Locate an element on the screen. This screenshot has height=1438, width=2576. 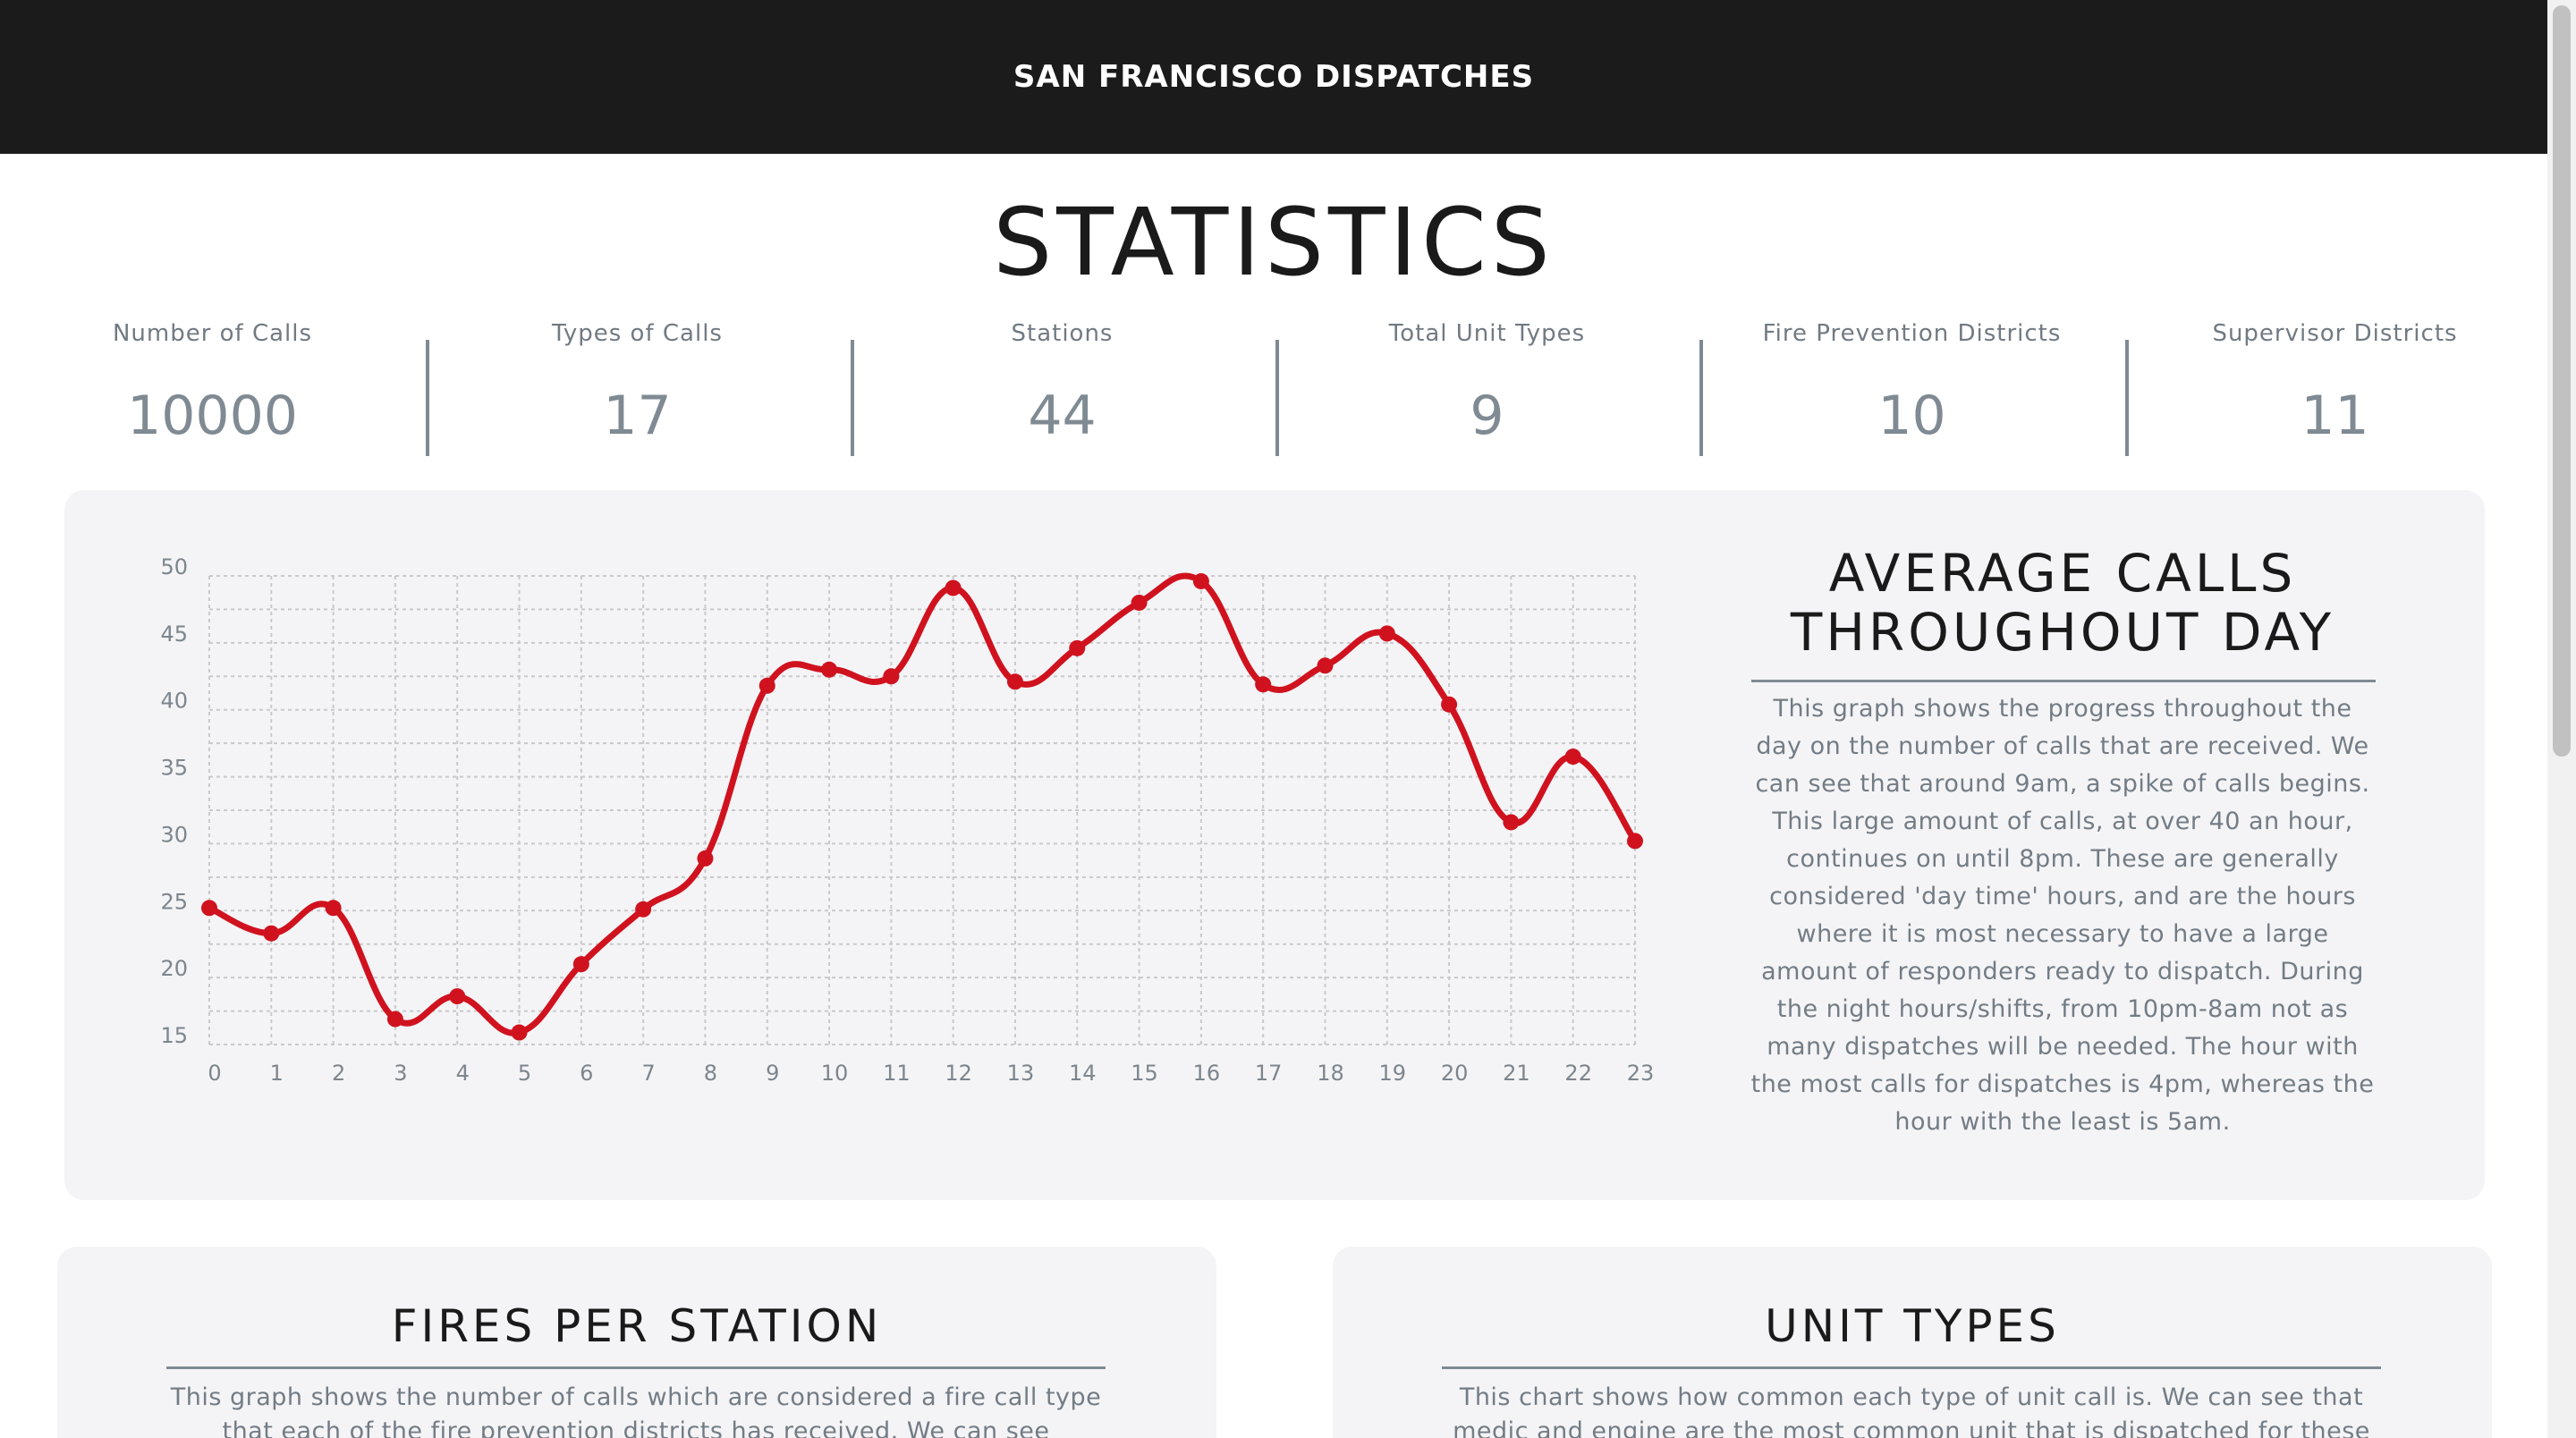
x-tick-label: 19 is located at coordinates (1393, 1073).